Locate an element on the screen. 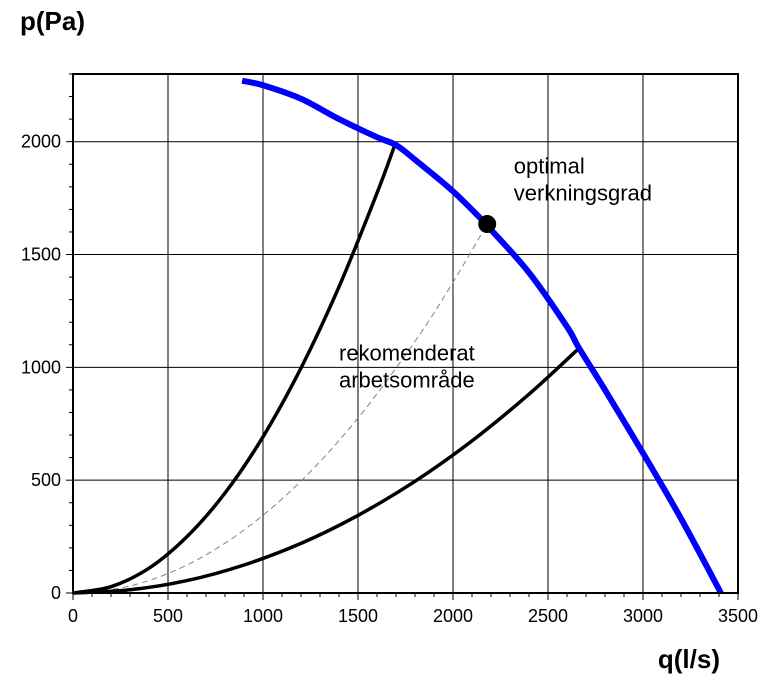  y-axis-title: p(Pa) is located at coordinates (52, 21).